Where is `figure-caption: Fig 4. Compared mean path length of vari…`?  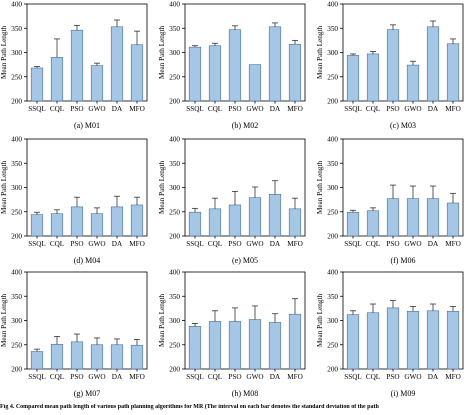
figure-caption: Fig 4. Compared mean path length of vari… is located at coordinates (189, 407).